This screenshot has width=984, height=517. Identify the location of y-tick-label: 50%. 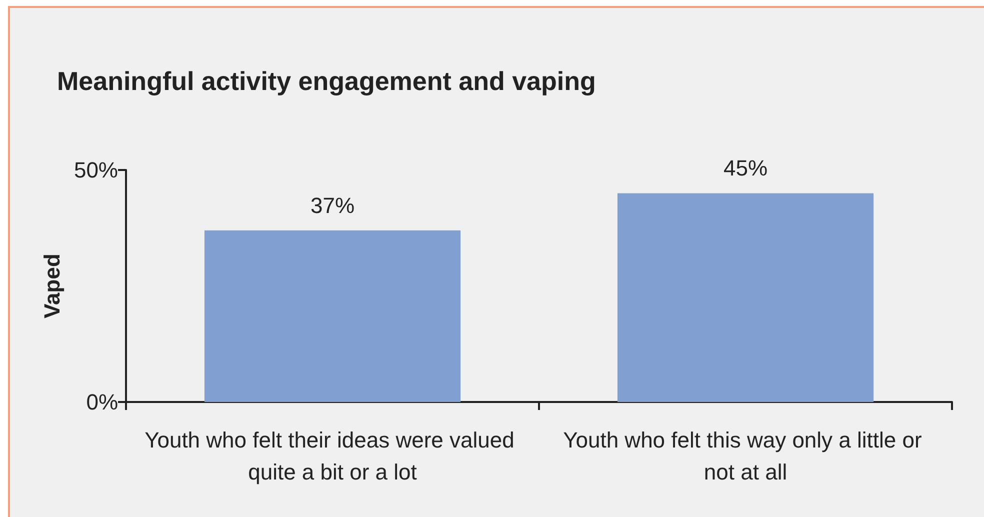
(96, 170).